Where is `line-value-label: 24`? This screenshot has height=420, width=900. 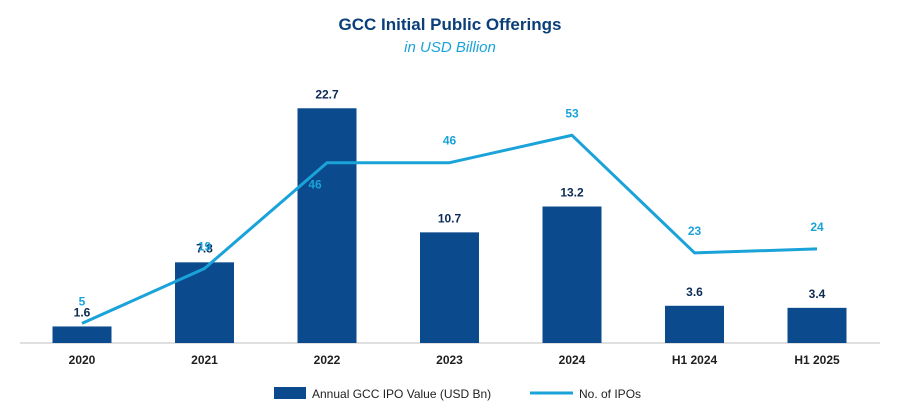
line-value-label: 24 is located at coordinates (817, 227).